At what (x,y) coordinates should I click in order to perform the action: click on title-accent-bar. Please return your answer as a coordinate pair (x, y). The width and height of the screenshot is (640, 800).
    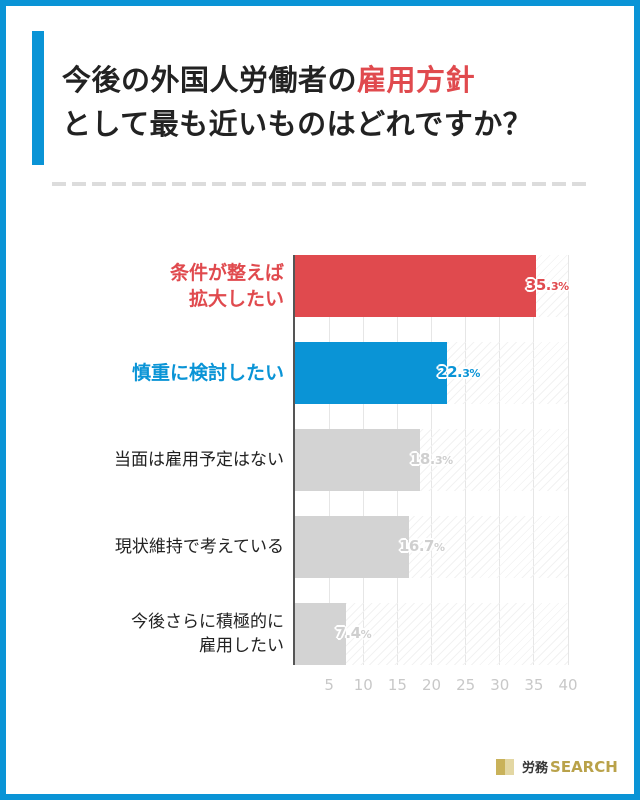
    Looking at the image, I should click on (38, 98).